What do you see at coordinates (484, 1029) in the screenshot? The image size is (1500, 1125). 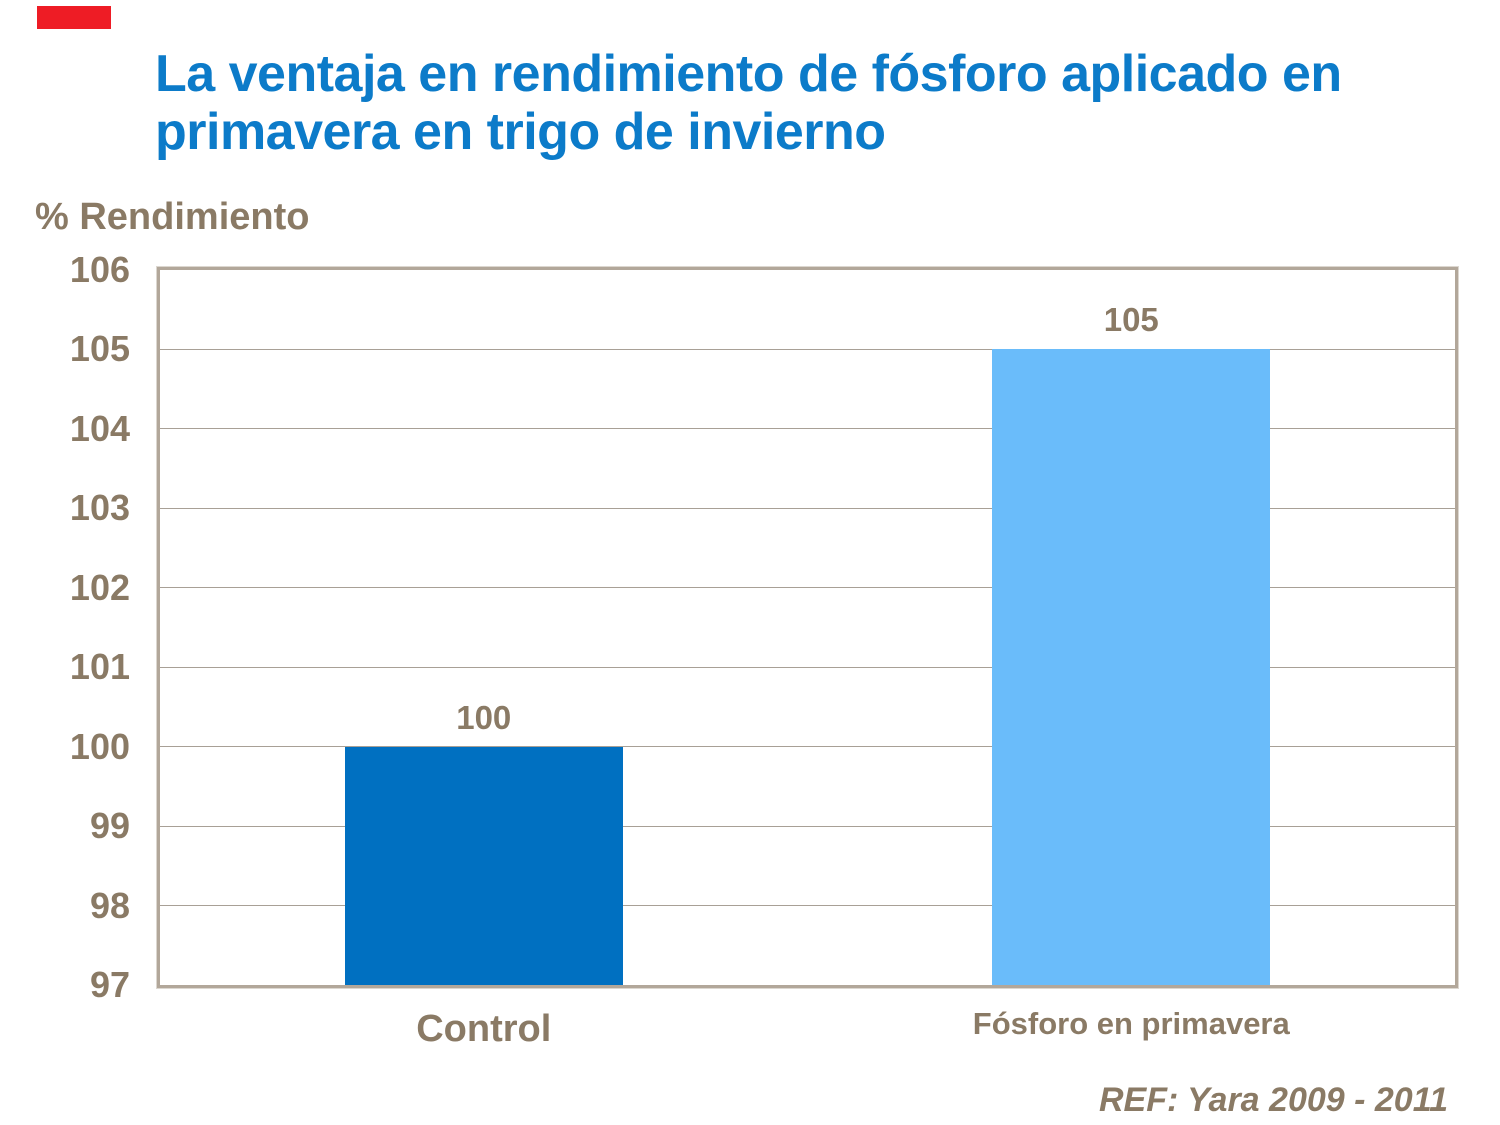 I see `x-axis-category-label: Control` at bounding box center [484, 1029].